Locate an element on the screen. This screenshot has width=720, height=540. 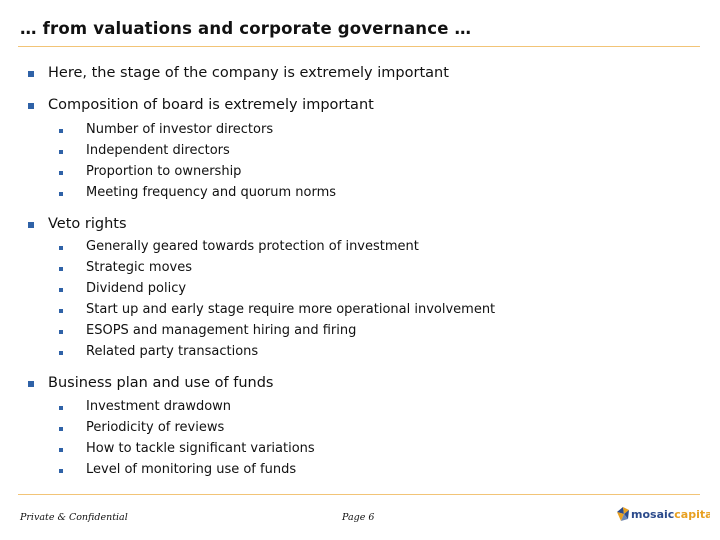
logo-text-capital: capital is located at coordinates (692, 514).